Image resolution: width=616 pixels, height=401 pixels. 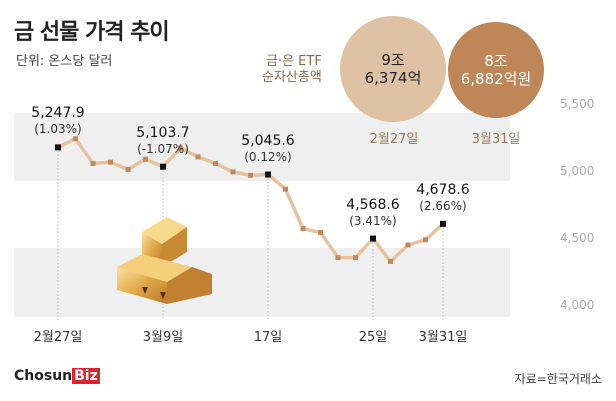 What do you see at coordinates (393, 60) in the screenshot?
I see `etf-feb-line1: 9조` at bounding box center [393, 60].